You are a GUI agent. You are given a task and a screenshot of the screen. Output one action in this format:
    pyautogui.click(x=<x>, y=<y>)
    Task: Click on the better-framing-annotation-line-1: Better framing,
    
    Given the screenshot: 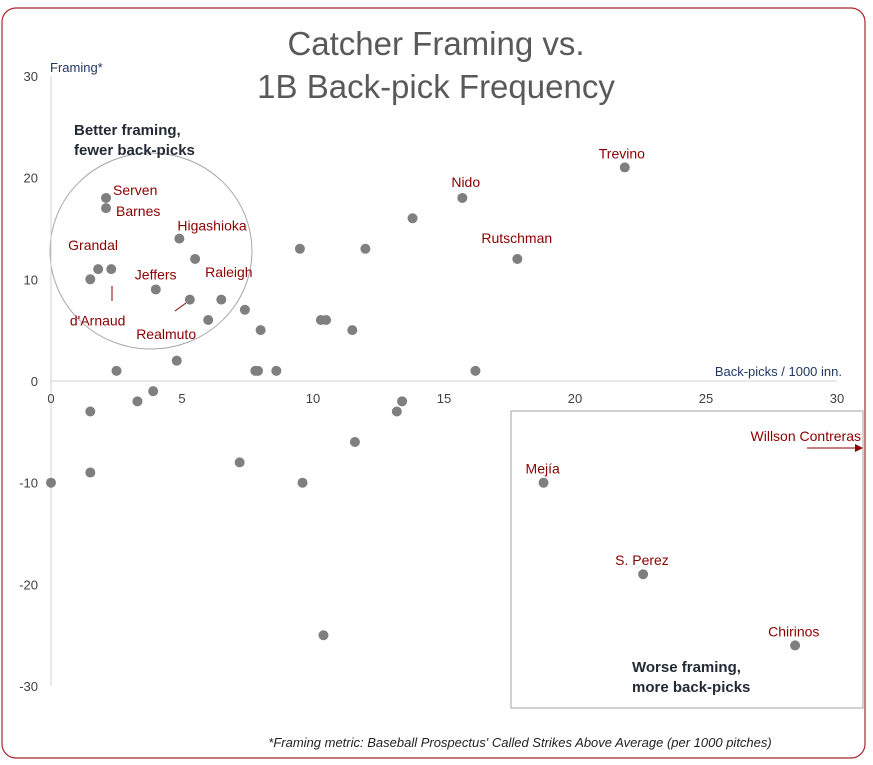 What is the action you would take?
    pyautogui.click(x=127, y=130)
    